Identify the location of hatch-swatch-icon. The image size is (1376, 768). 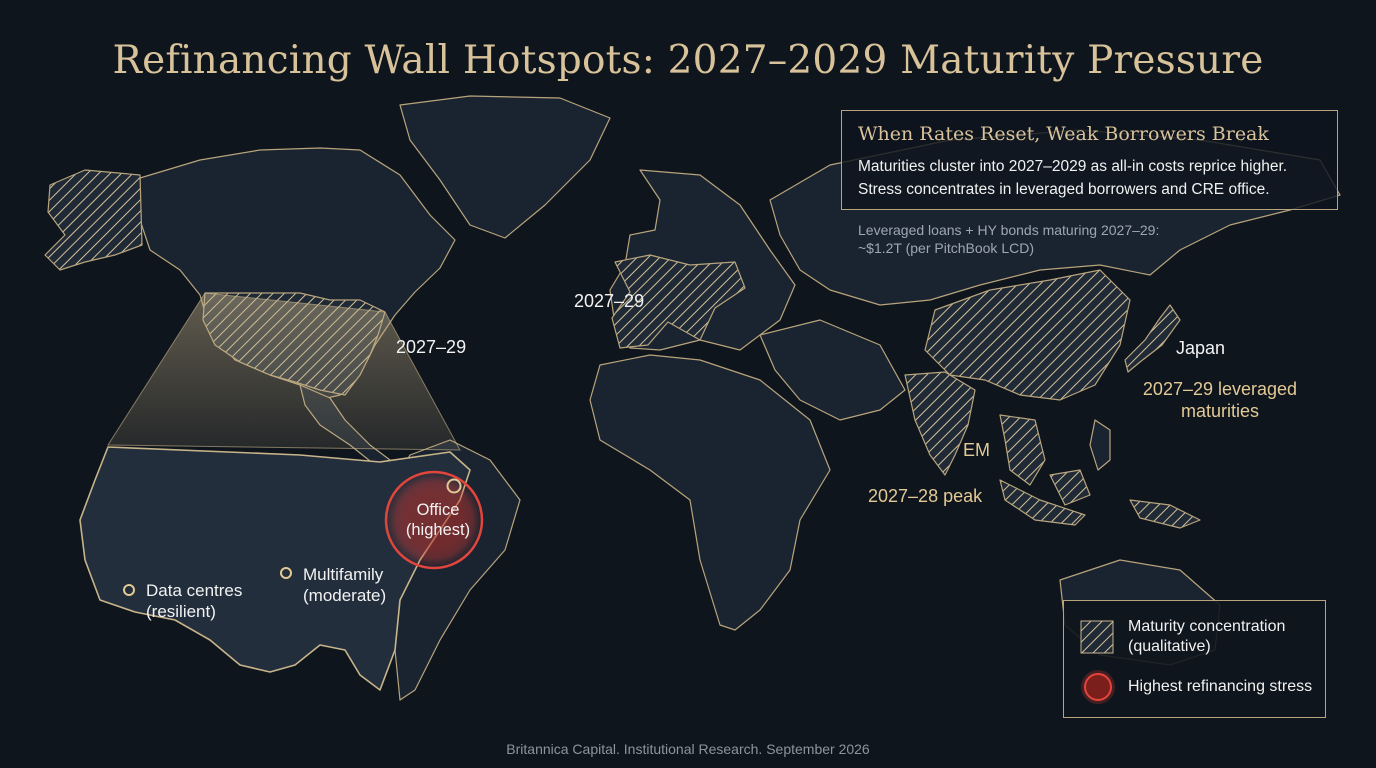
(1097, 637).